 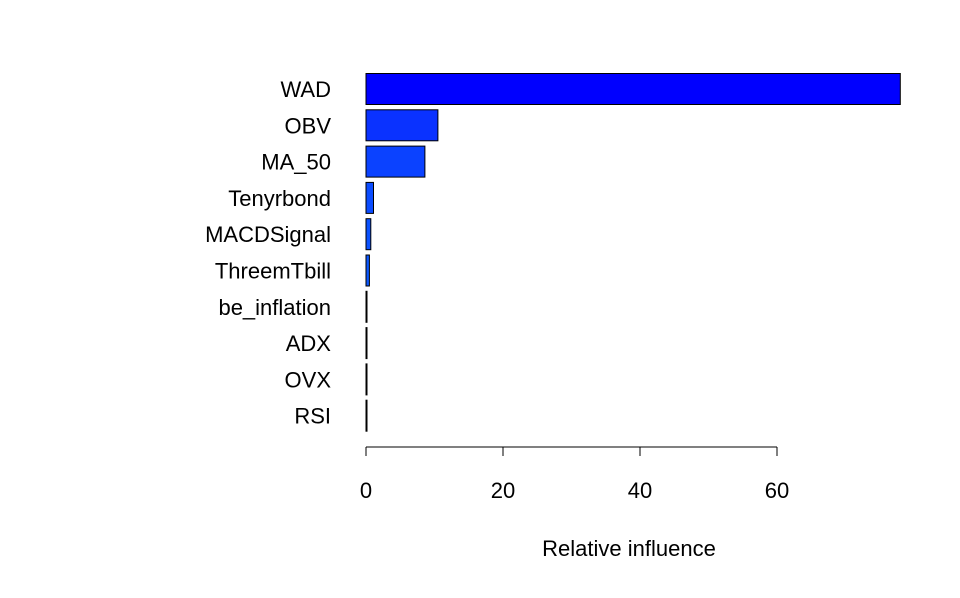 I want to click on x-tick-label: 40, so click(x=640, y=490).